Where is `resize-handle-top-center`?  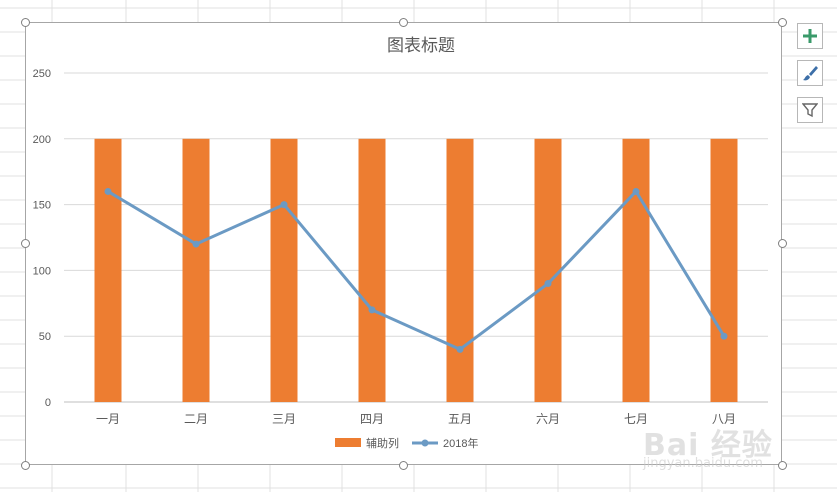
resize-handle-top-center is located at coordinates (403, 22).